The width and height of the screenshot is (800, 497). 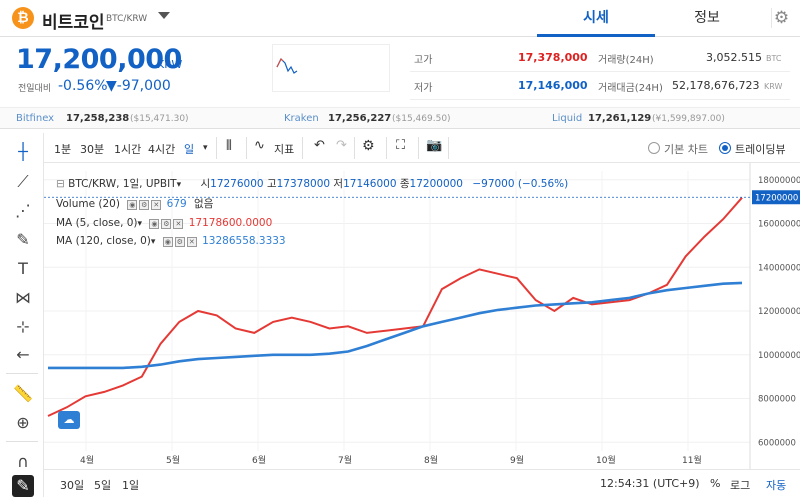 What do you see at coordinates (205, 148) in the screenshot?
I see `chevron-down-icon: ▾` at bounding box center [205, 148].